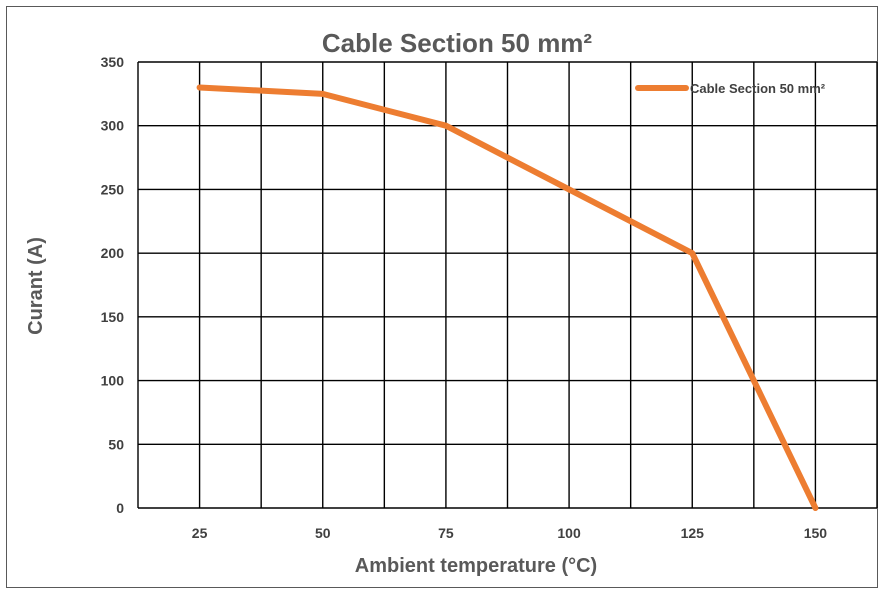 This screenshot has height=594, width=885. What do you see at coordinates (693, 533) in the screenshot?
I see `x-tick-label: 125` at bounding box center [693, 533].